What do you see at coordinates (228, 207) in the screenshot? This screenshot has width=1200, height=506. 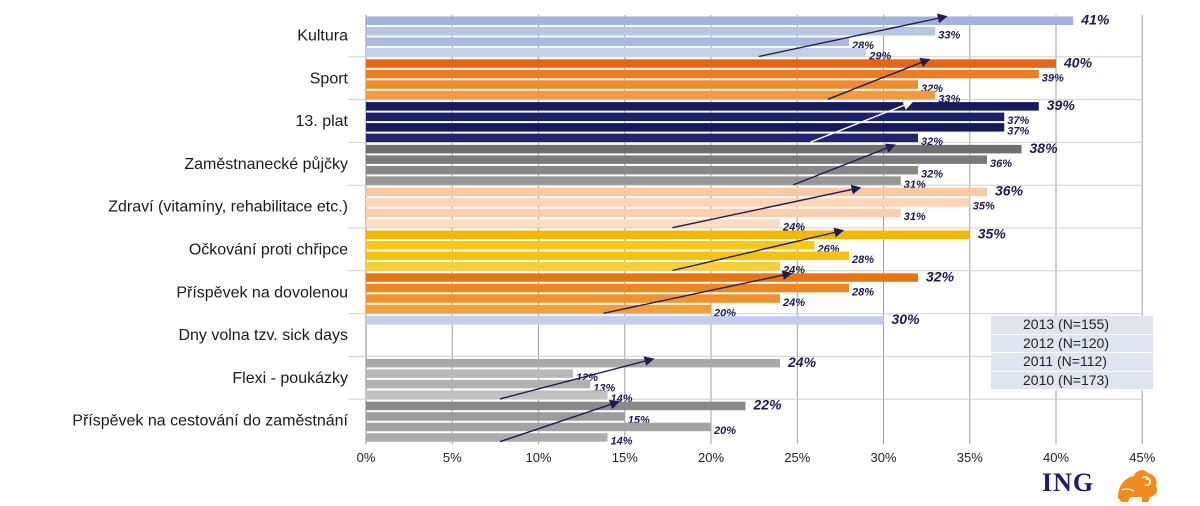 I see `category-label: Zdraví (vitamíny, rehabilitace etc.)` at bounding box center [228, 207].